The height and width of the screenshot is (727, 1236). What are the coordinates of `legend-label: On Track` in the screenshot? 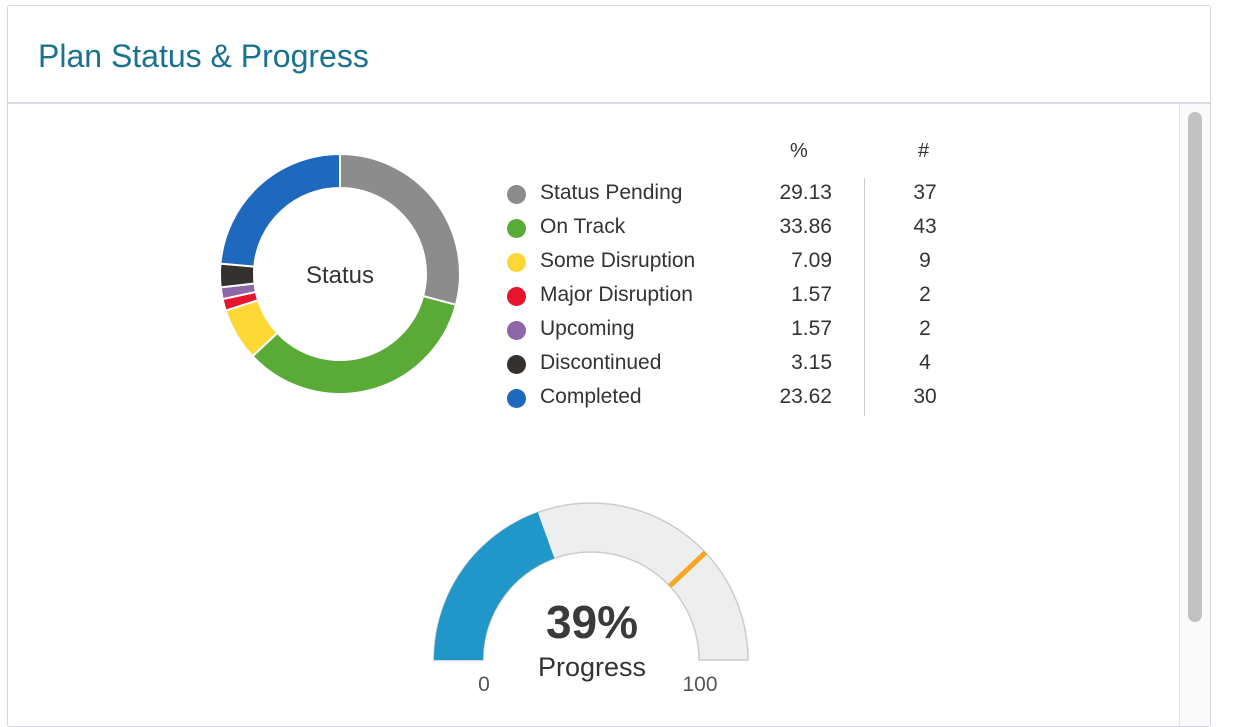 It's located at (583, 226).